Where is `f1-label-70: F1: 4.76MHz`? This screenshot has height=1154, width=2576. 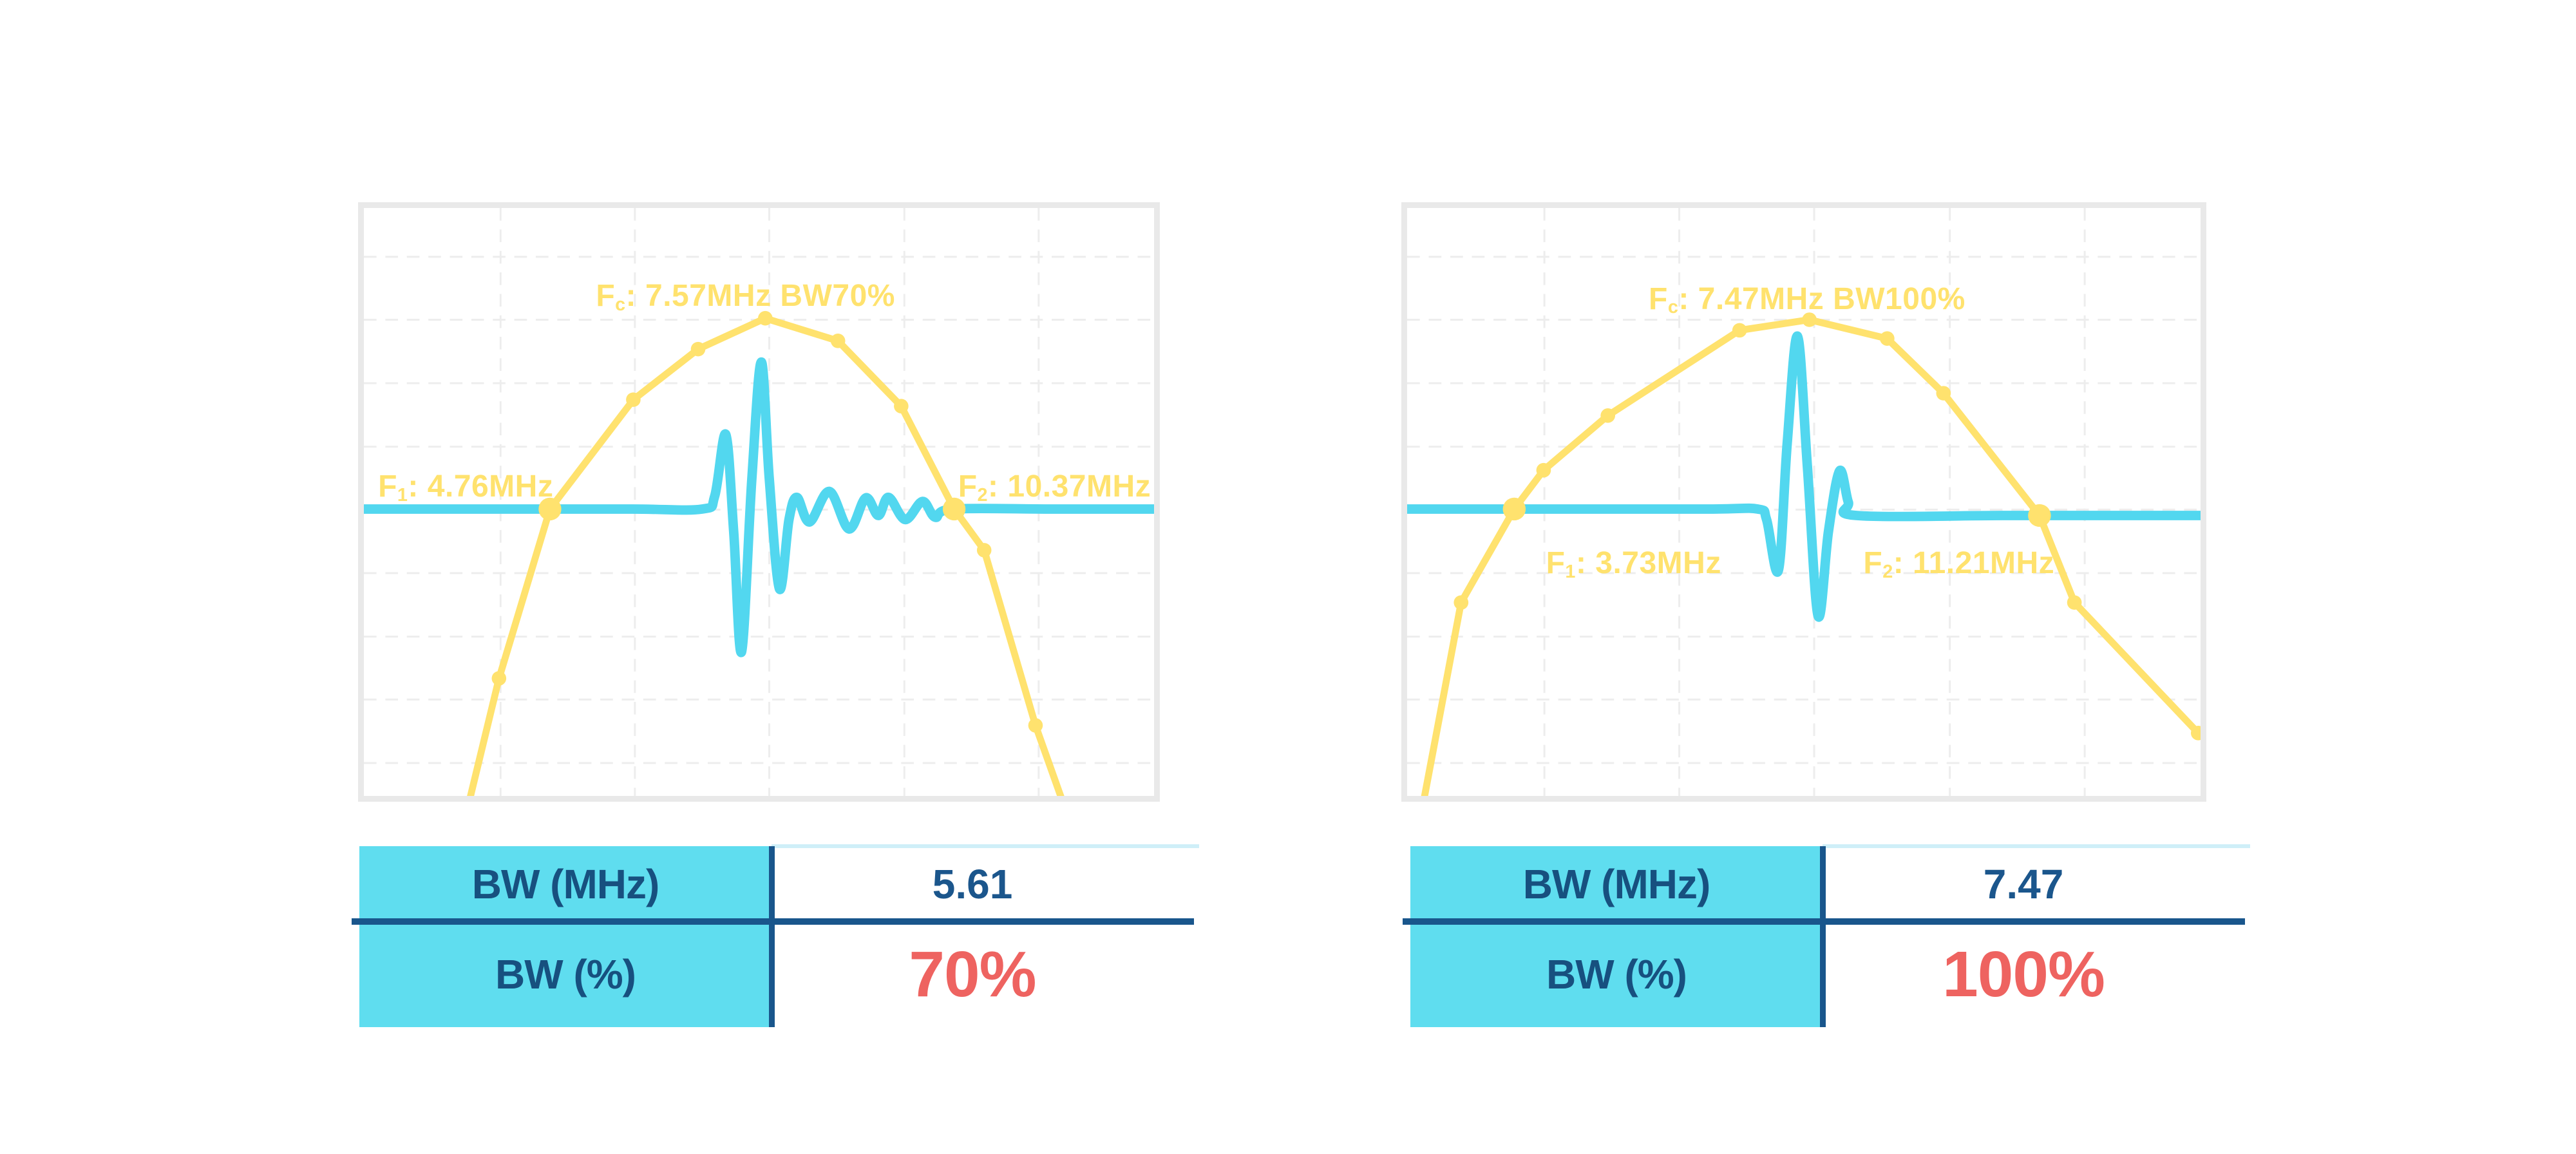
f1-label-70: F1: 4.76MHz is located at coordinates (466, 486).